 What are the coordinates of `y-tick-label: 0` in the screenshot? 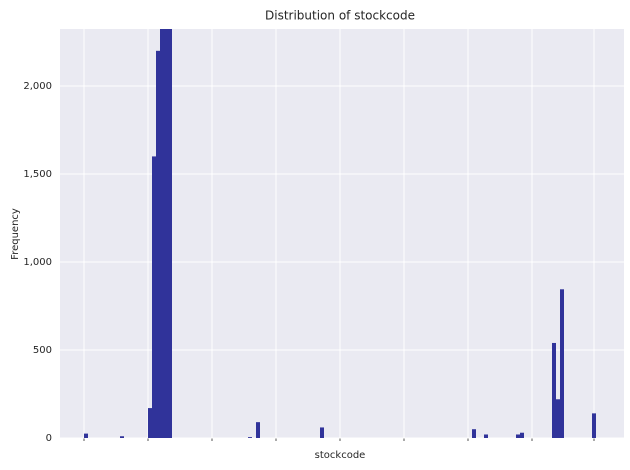 It's located at (49, 438).